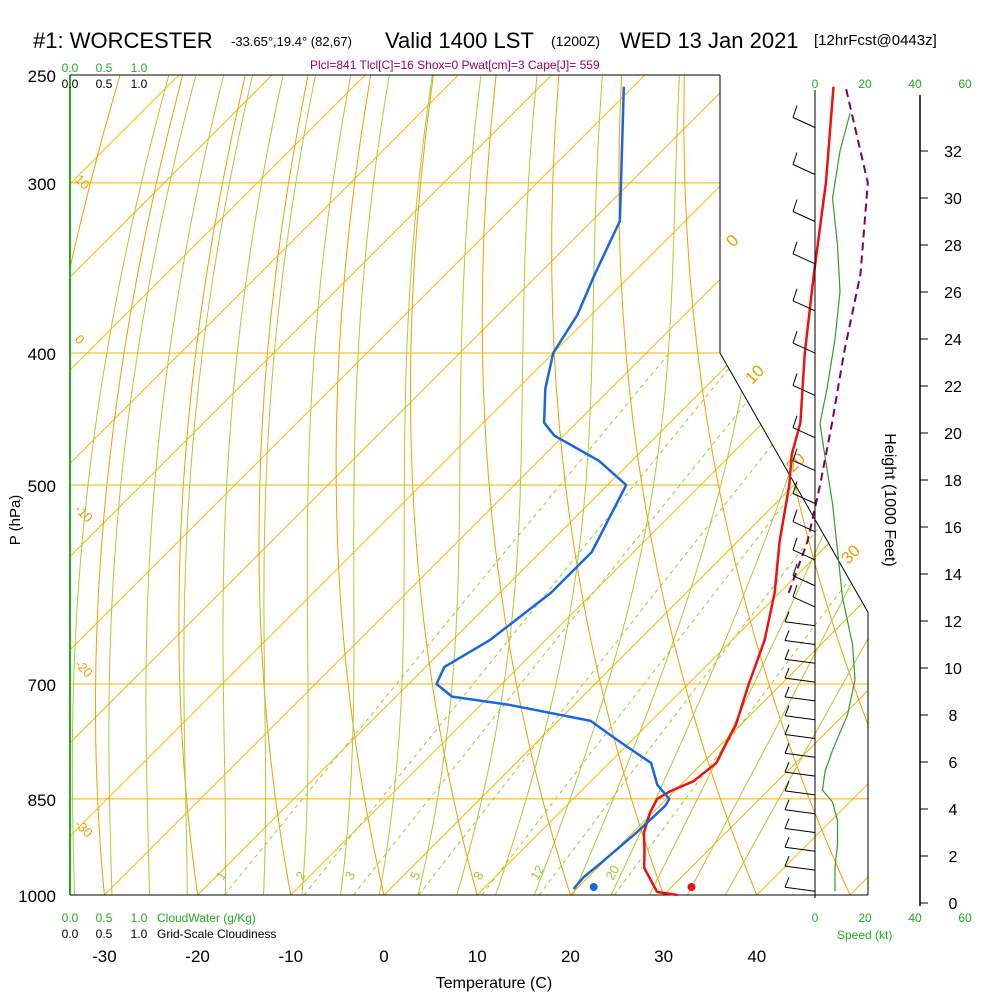 Image resolution: width=1000 pixels, height=1000 pixels. Describe the element at coordinates (709, 40) in the screenshot. I see `valid-date: WED 13 Jan 2021` at that location.